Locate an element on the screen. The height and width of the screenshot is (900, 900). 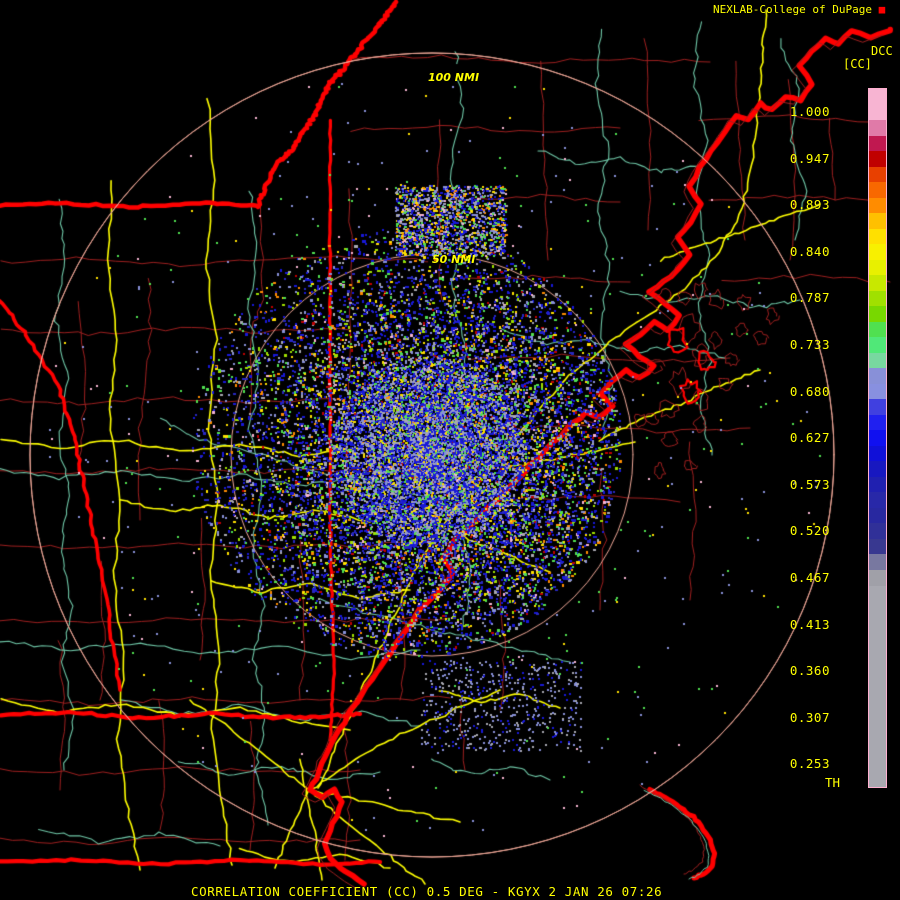
header-credit-text: NEXLAB-College of DuPage is located at coordinates (792, 9).